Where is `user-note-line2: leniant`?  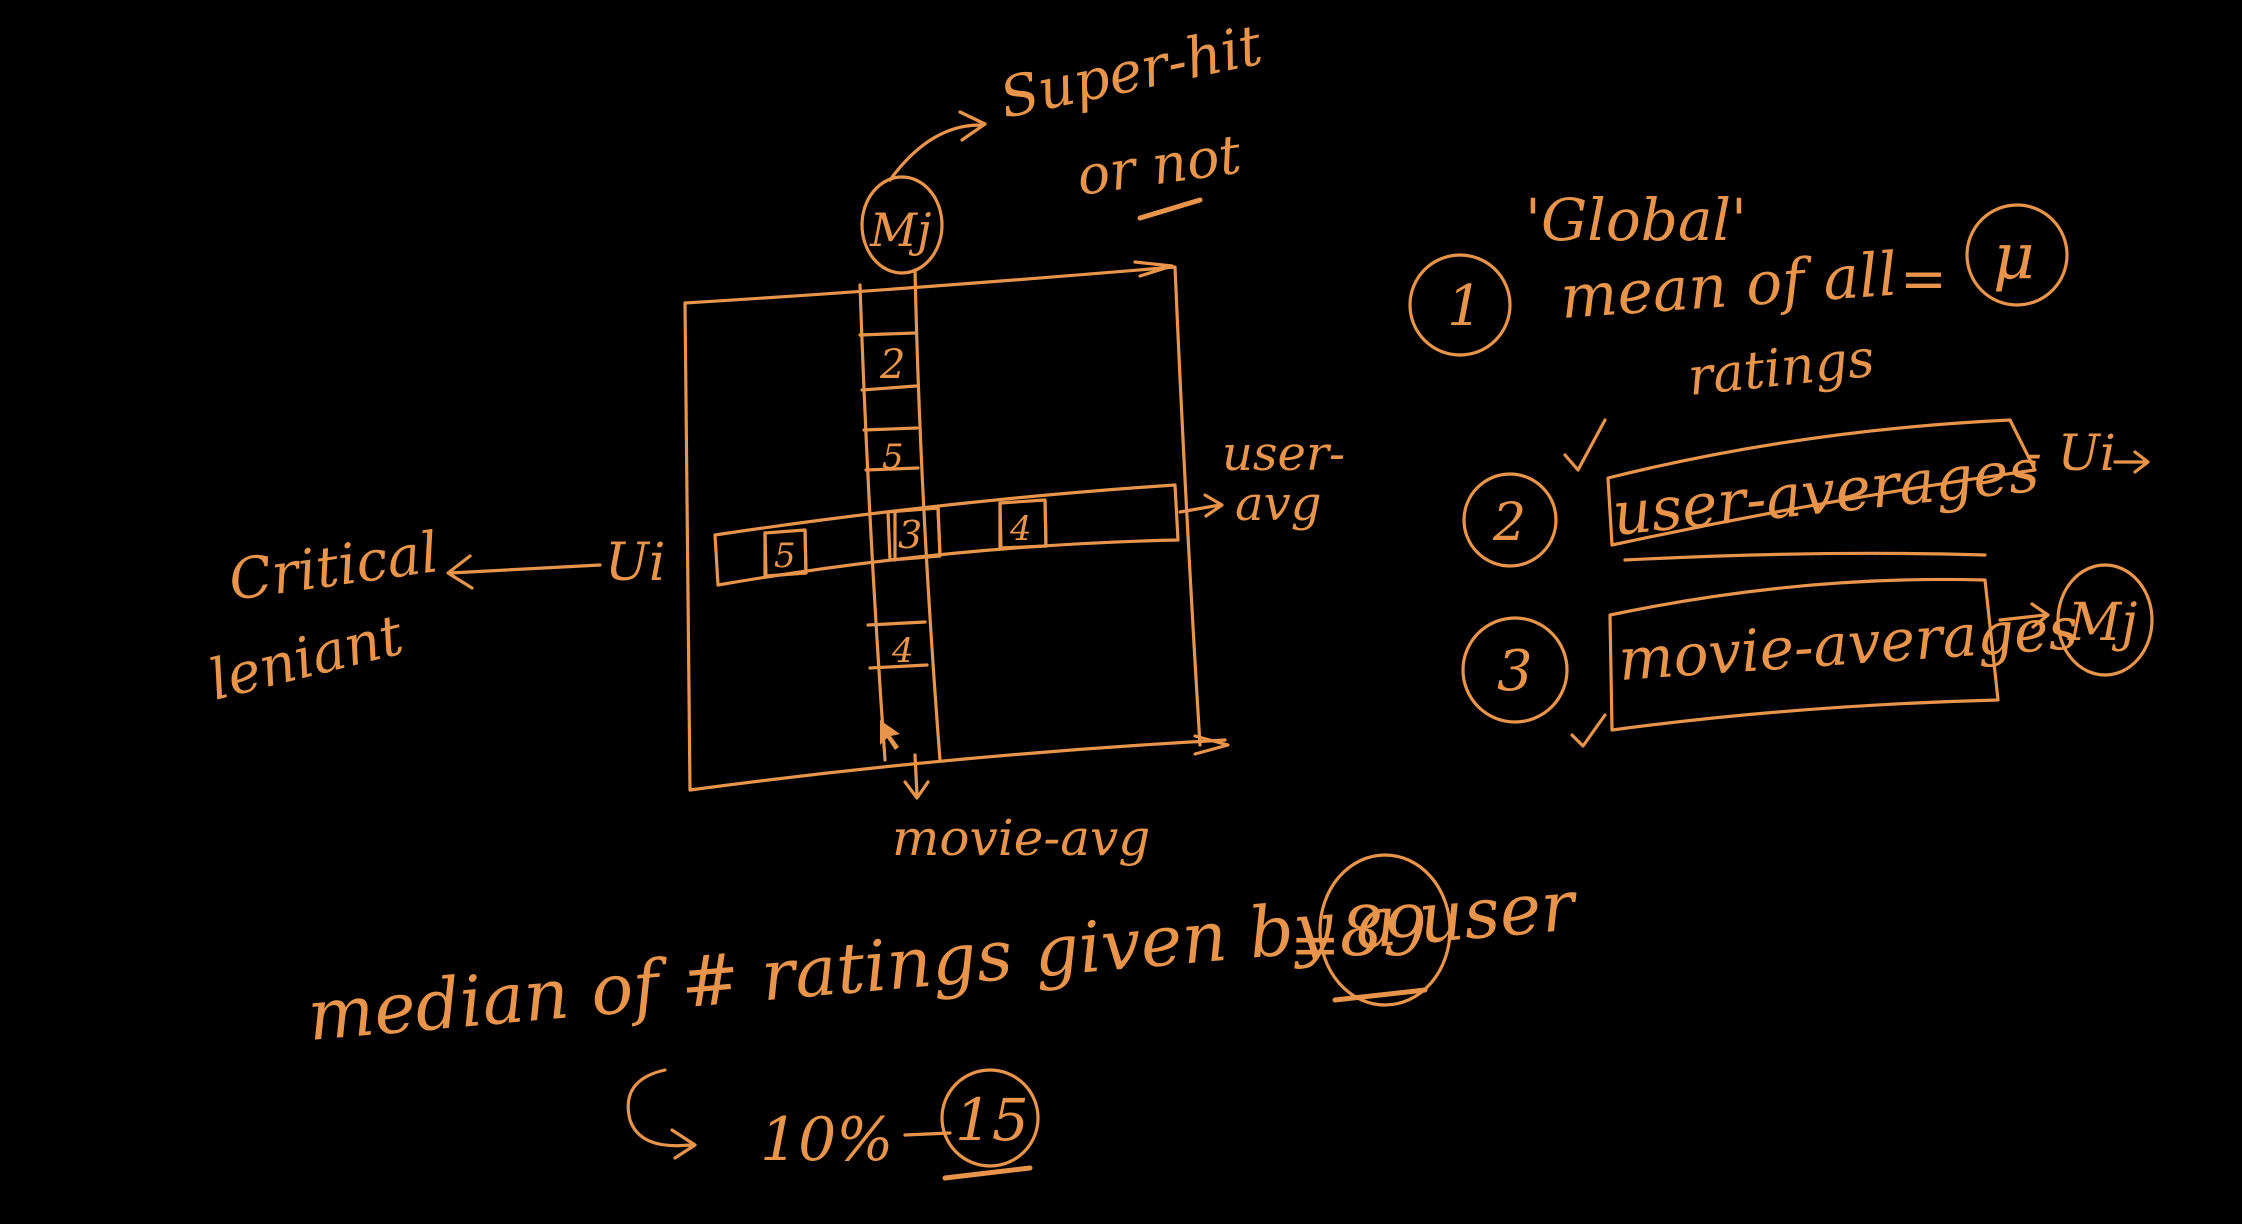
user-note-line2: leniant is located at coordinates (306, 658).